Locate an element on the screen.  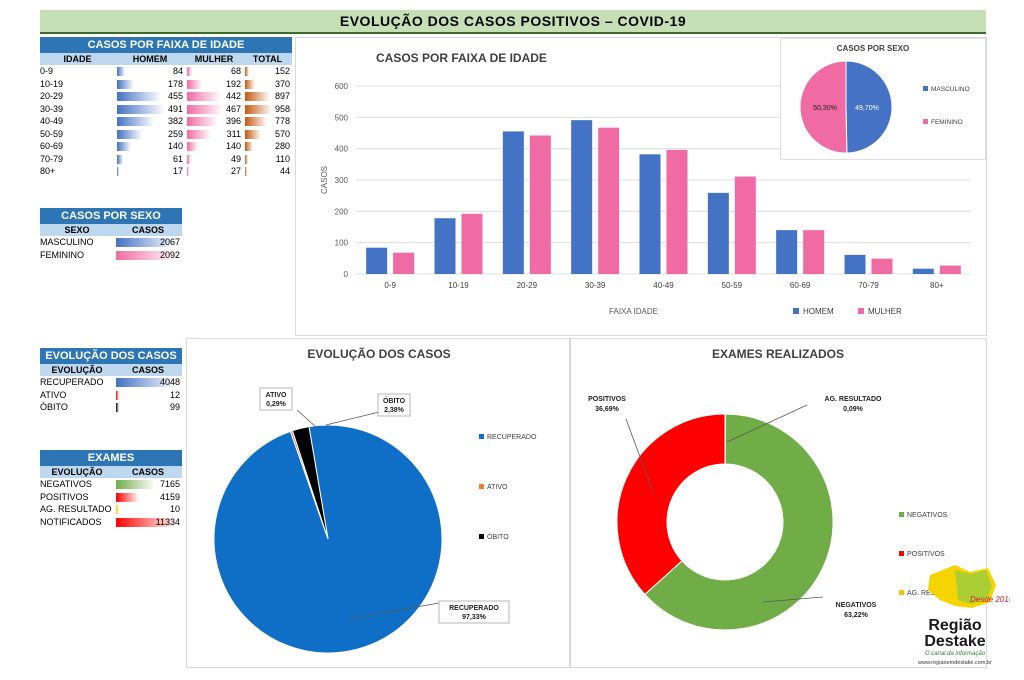
mulher-value: 192 is located at coordinates (233, 83).